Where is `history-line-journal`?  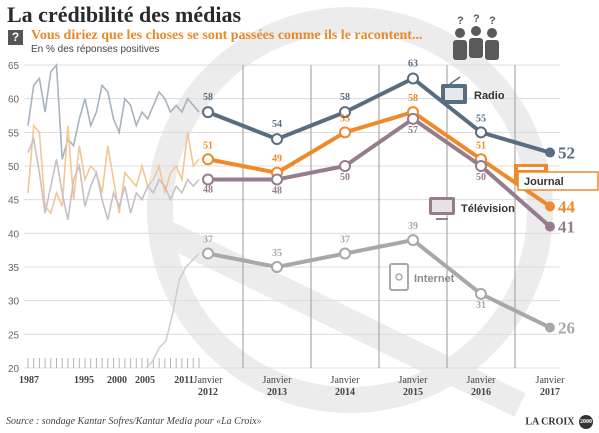 history-line-journal is located at coordinates (113, 169).